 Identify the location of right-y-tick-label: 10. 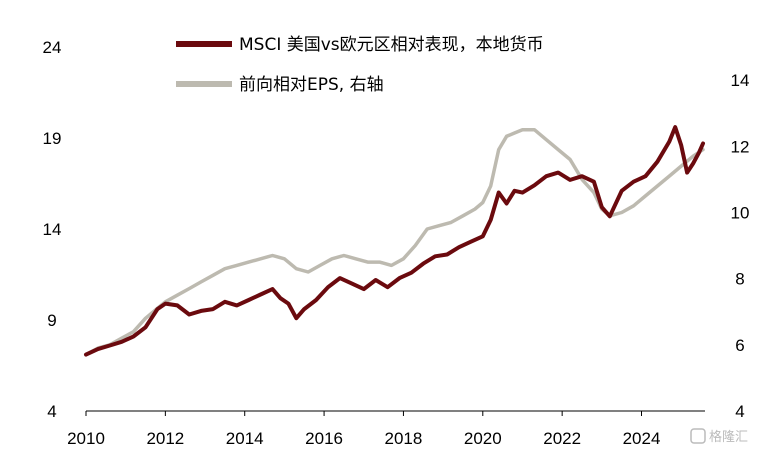
(740, 212).